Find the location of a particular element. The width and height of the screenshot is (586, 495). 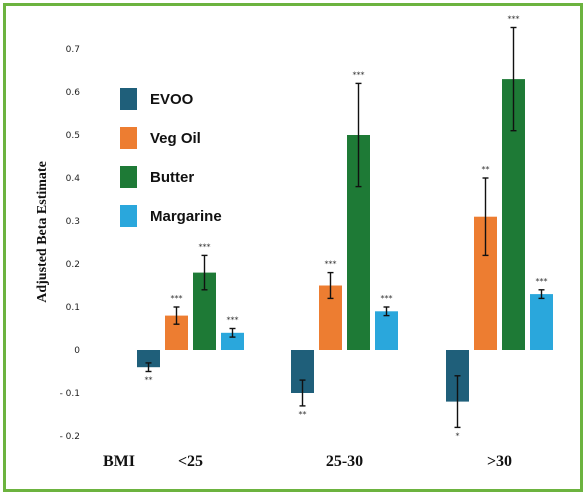

y-tick-label: 0.6 is located at coordinates (73, 93).